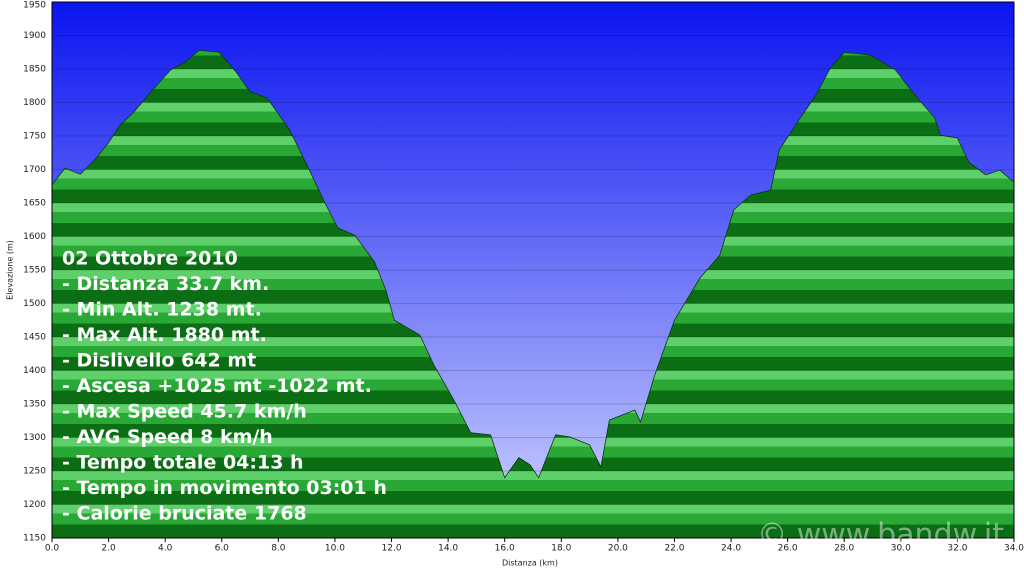  What do you see at coordinates (901, 549) in the screenshot?
I see `x-tick-label: 30.0` at bounding box center [901, 549].